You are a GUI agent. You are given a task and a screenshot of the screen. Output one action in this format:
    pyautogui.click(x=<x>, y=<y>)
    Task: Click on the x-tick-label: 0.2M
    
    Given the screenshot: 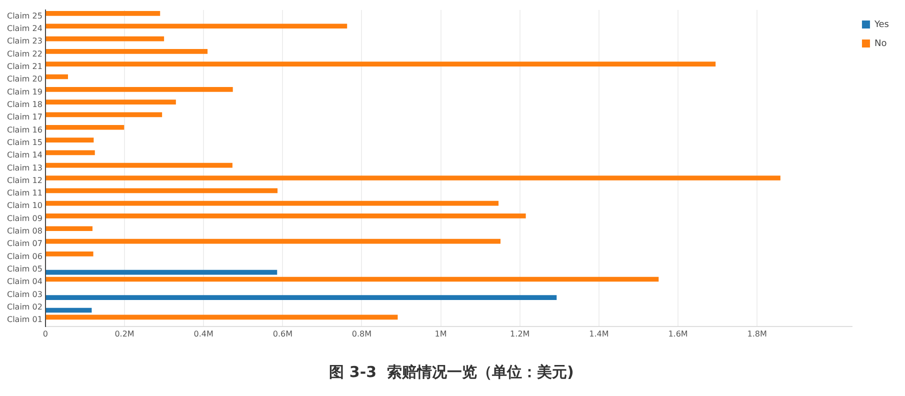 What is the action you would take?
    pyautogui.click(x=124, y=333)
    